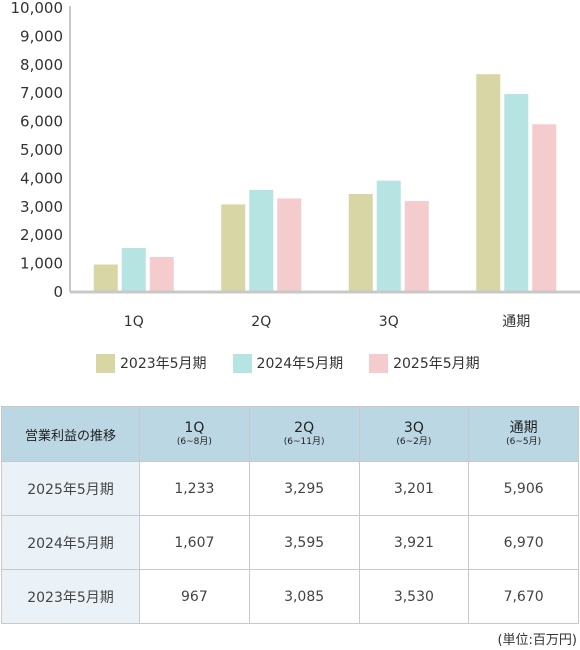  Describe the element at coordinates (304, 441) in the screenshot. I see `column-period: (6~11月)` at that location.